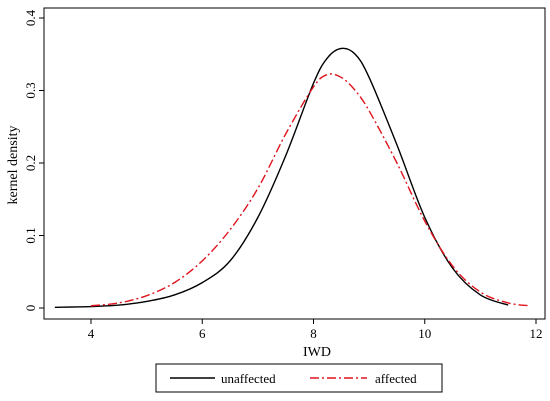 The image size is (550, 401). I want to click on y-axis-label: kernel density, so click(13, 165).